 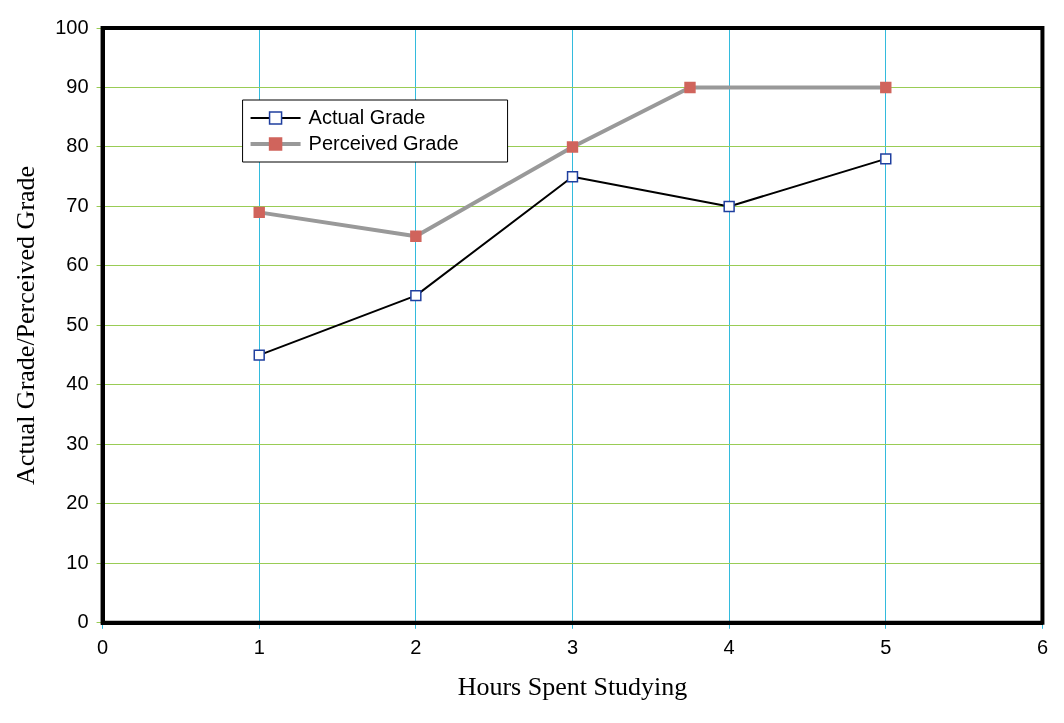 I want to click on x-tick-label: 4, so click(x=729, y=647).